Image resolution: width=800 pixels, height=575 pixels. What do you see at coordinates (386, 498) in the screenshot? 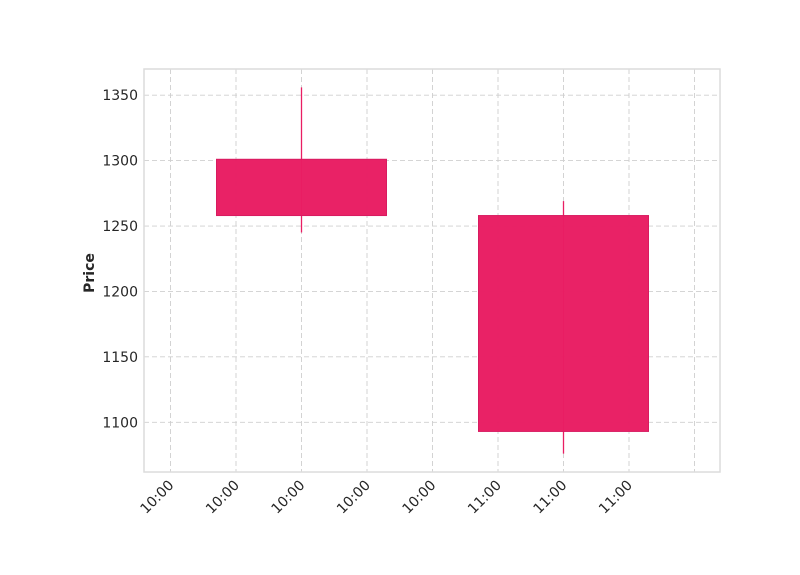
I see `x-axis-ticks: 10:00 10:00 10:00 10:00 10:00 11:00 11:00 11:00` at bounding box center [386, 498].